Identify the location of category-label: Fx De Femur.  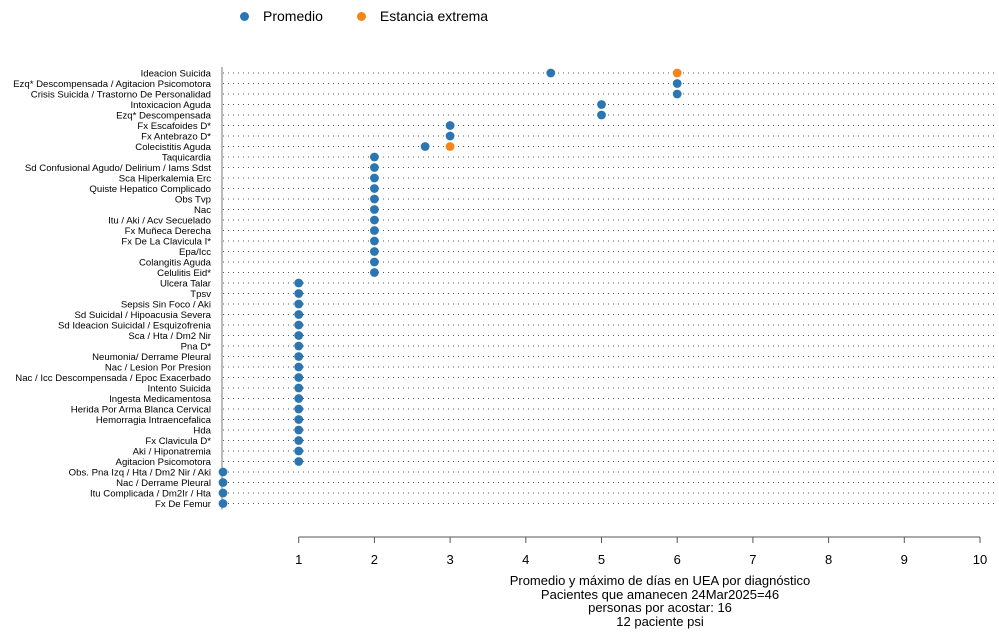
(183, 504).